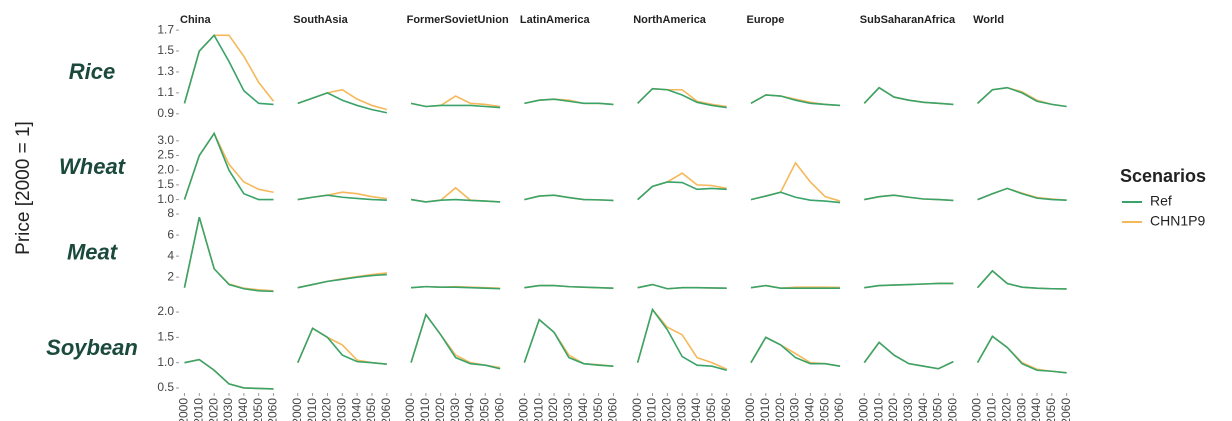 This screenshot has height=421, width=1232. I want to click on column-label: FormerSovietUnion, so click(458, 20).